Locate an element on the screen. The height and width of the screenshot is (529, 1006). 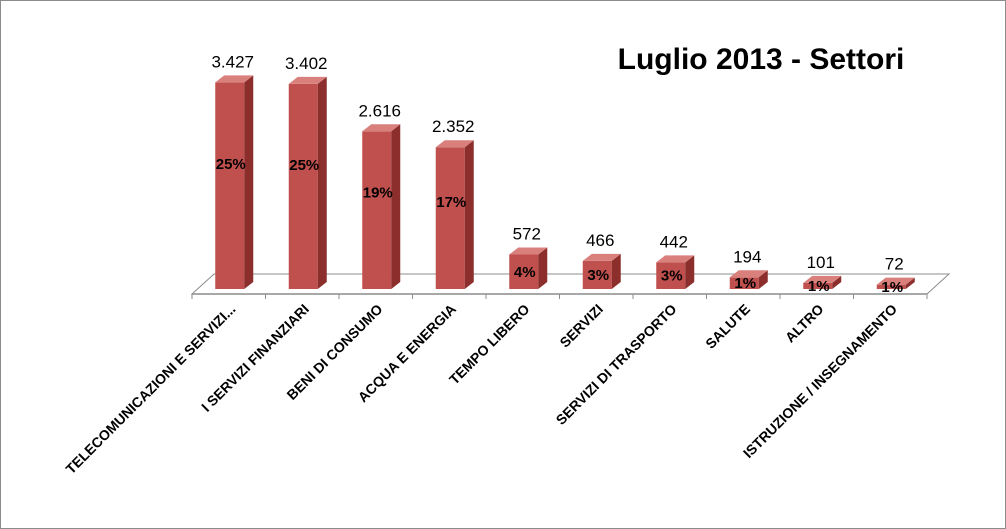
category-label: SERVIZI DI TRASPORTO is located at coordinates (616, 364).